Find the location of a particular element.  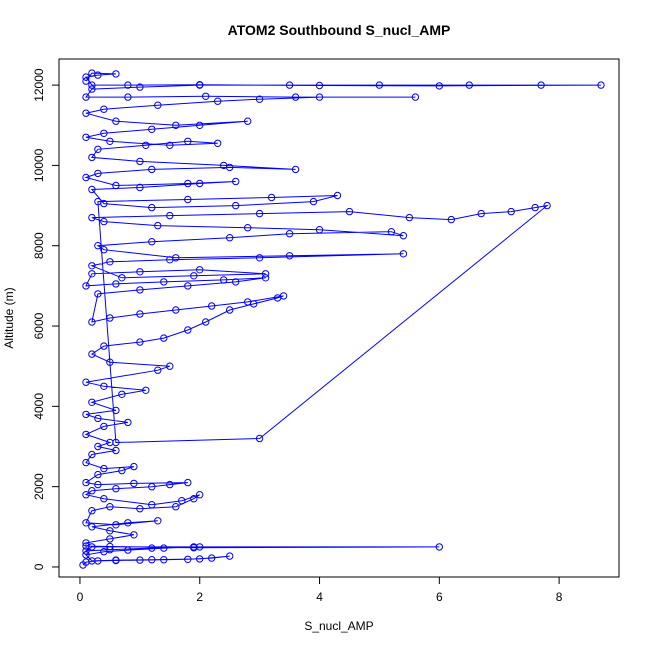

y-axis: 0 2000 4000 6000 8000 10000 12000 is located at coordinates (46, 319).